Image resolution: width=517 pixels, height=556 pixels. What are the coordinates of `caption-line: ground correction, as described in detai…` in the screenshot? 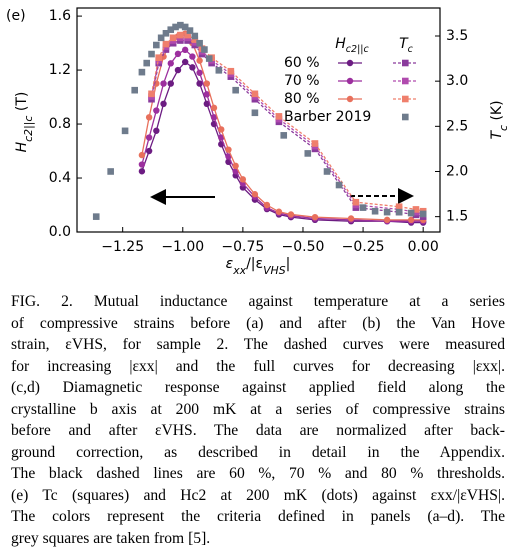 It's located at (258, 452).